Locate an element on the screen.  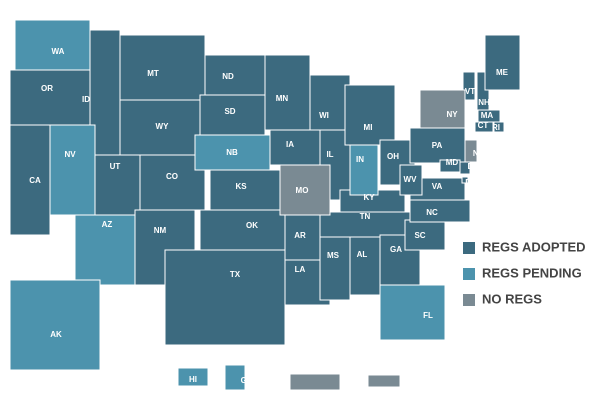
state-label: DC is located at coordinates (471, 182).